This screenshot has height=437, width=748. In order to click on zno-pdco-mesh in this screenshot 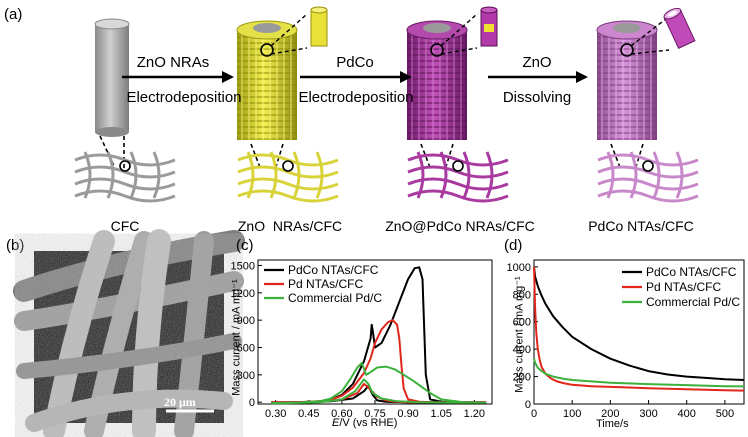, I will do `click(458, 177)`.